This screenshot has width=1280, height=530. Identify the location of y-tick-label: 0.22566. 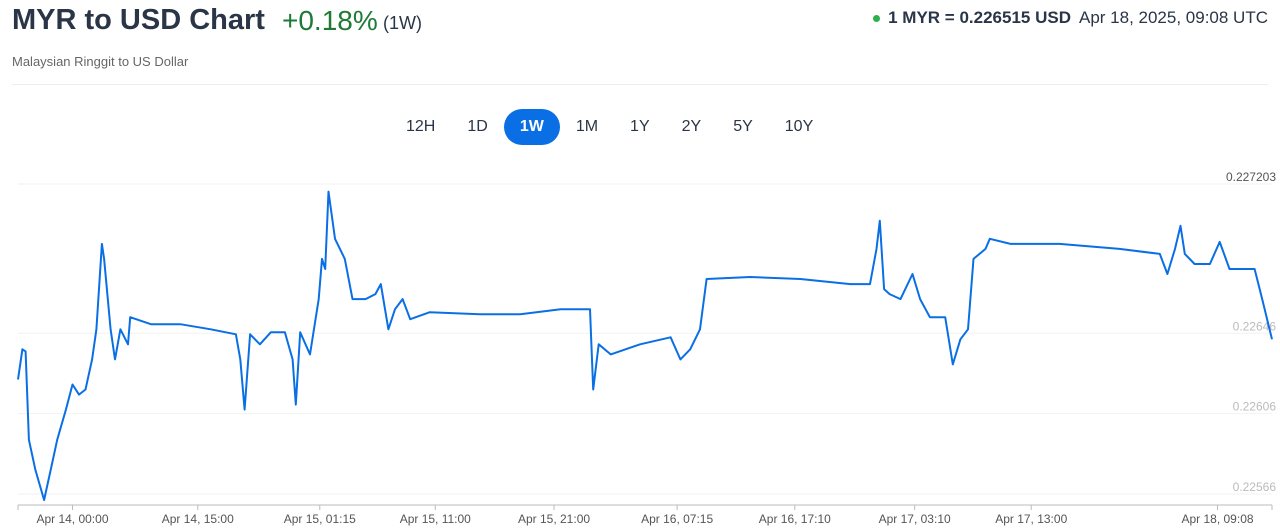
(1255, 487).